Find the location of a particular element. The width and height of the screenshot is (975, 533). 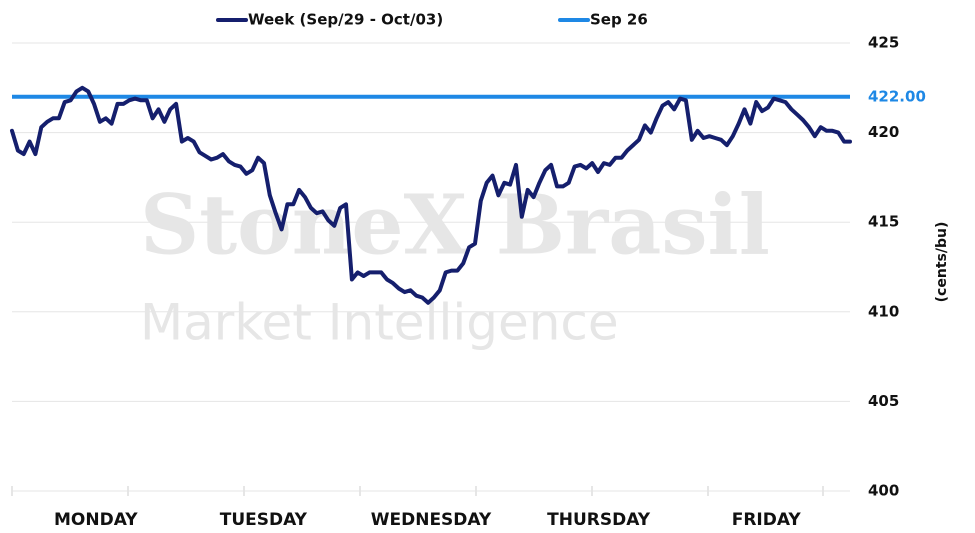

y-tick-label: 415 is located at coordinates (883, 222).